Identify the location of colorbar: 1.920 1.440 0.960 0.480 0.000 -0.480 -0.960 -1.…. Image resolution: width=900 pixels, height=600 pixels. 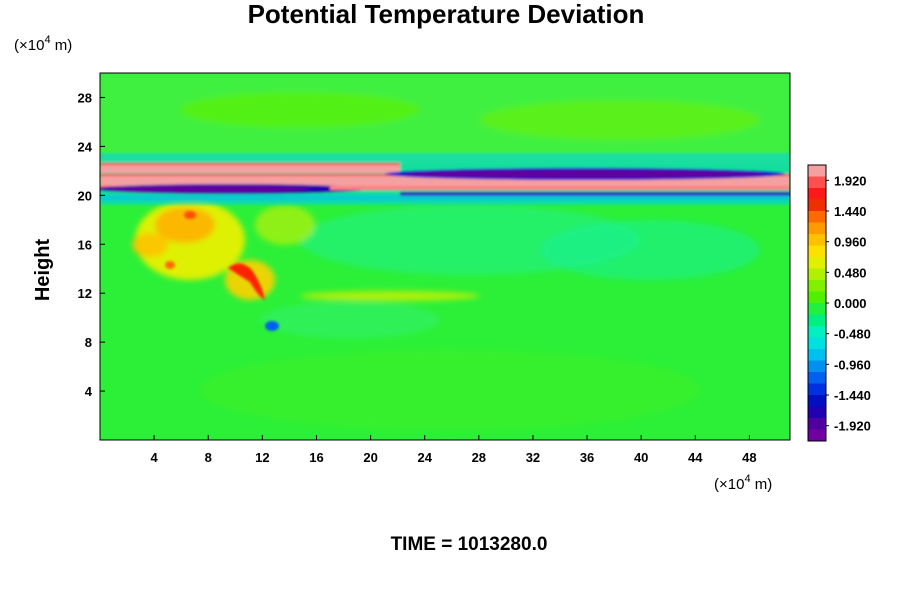
(839, 303).